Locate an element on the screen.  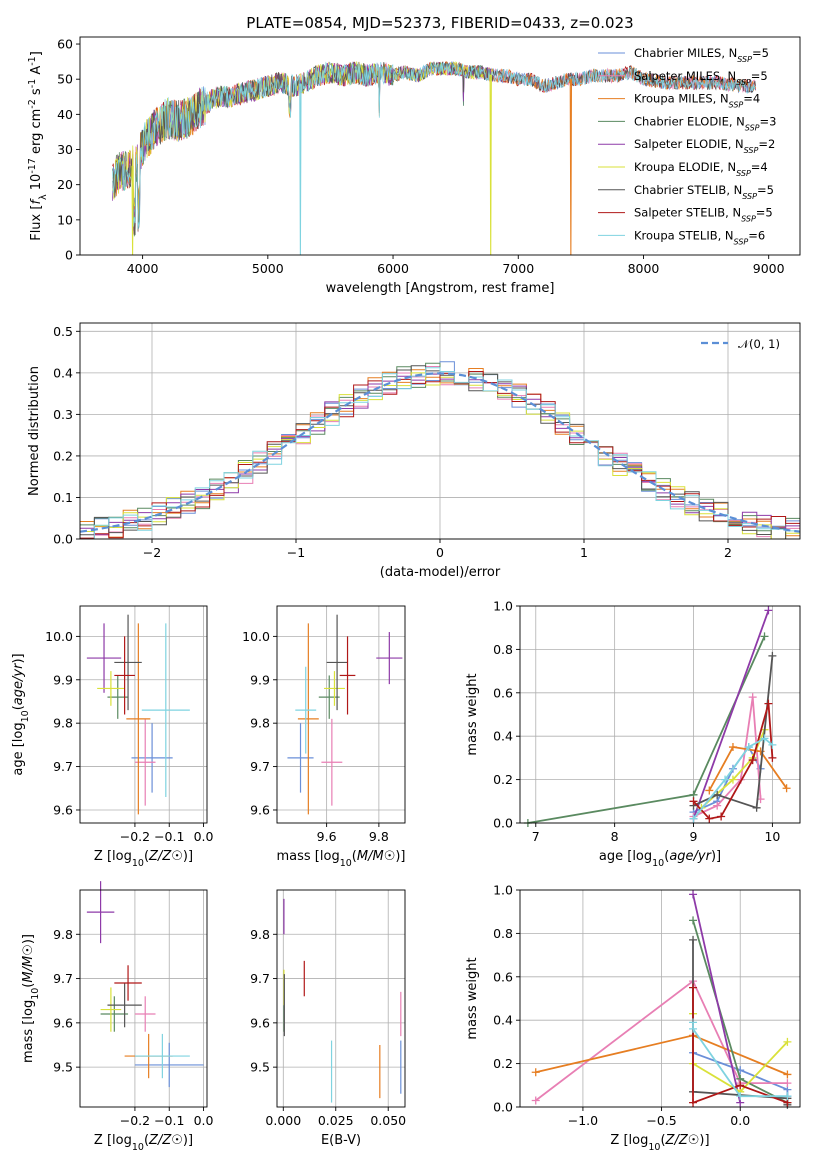
legend-text: Salpeter MILES, N is located at coordinates (685, 76).